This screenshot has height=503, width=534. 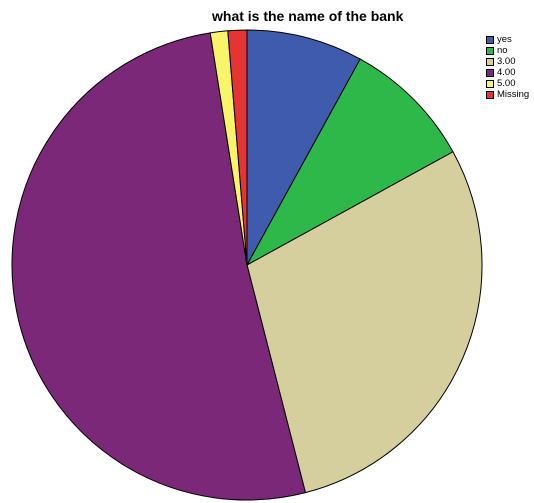 I want to click on legend-item: 4.00, so click(x=507, y=72).